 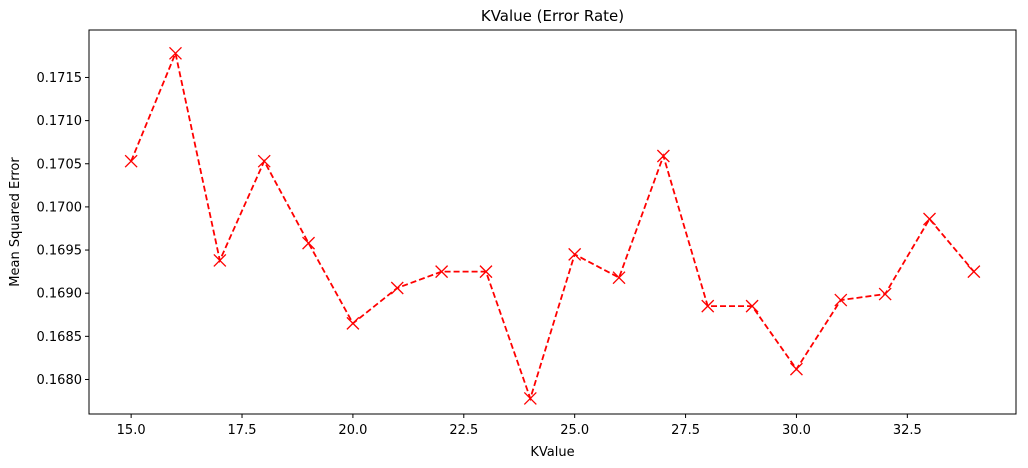 I want to click on x-tick-label: 32.5, so click(x=907, y=430).